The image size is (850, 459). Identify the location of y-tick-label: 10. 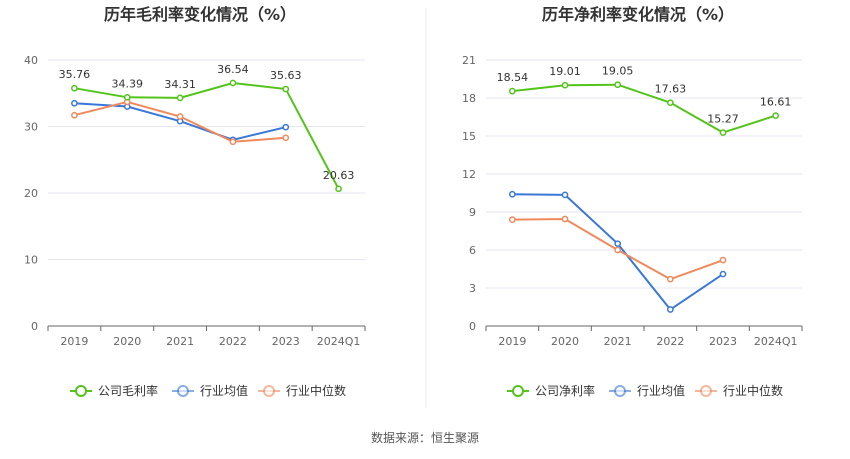
(31, 260).